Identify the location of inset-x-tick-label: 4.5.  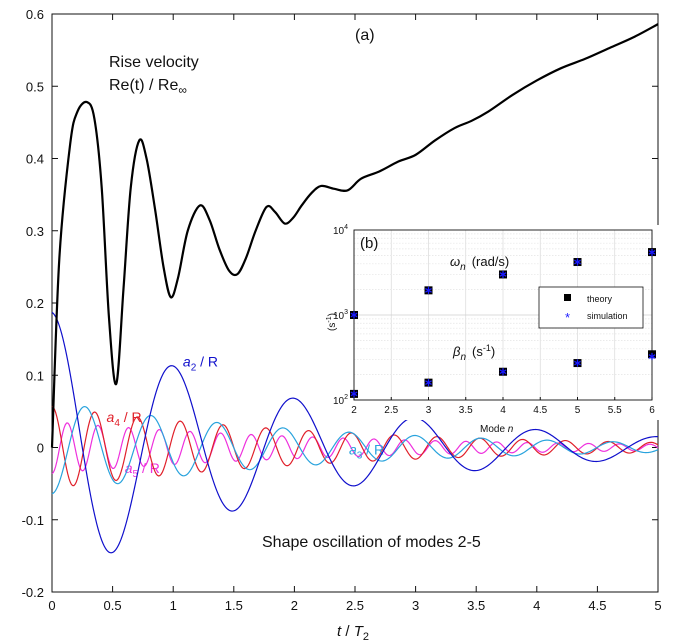
(540, 410).